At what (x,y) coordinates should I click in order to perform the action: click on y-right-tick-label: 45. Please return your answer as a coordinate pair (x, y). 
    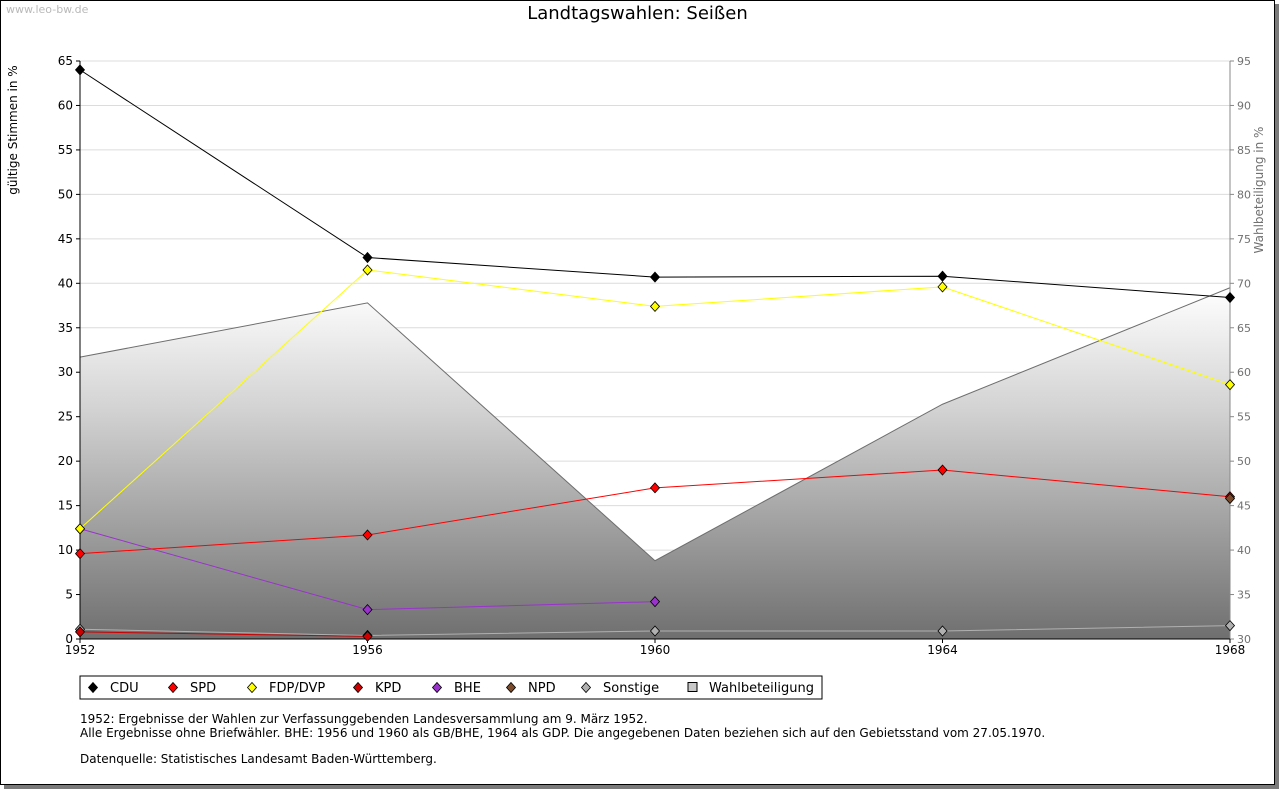
    Looking at the image, I should click on (1244, 506).